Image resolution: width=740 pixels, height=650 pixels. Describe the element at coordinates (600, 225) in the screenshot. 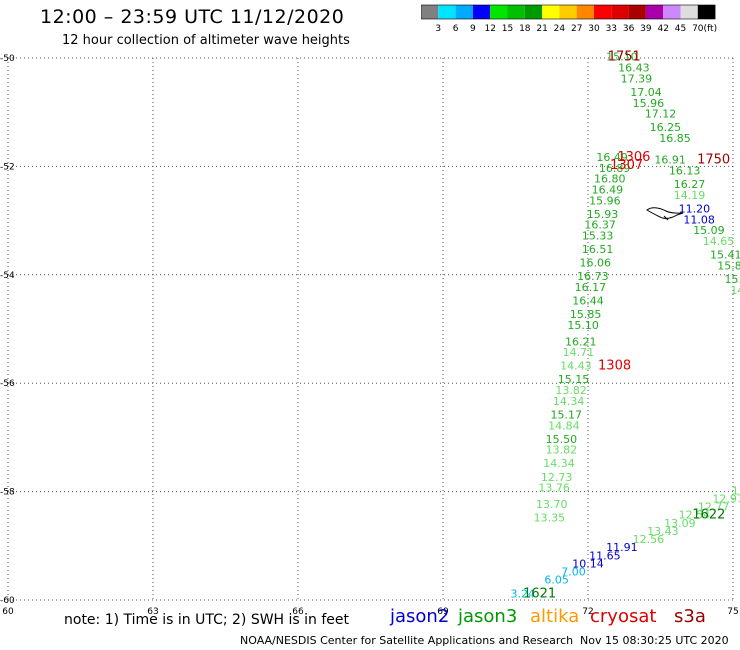

I see `wave-height-value: 16.37` at that location.